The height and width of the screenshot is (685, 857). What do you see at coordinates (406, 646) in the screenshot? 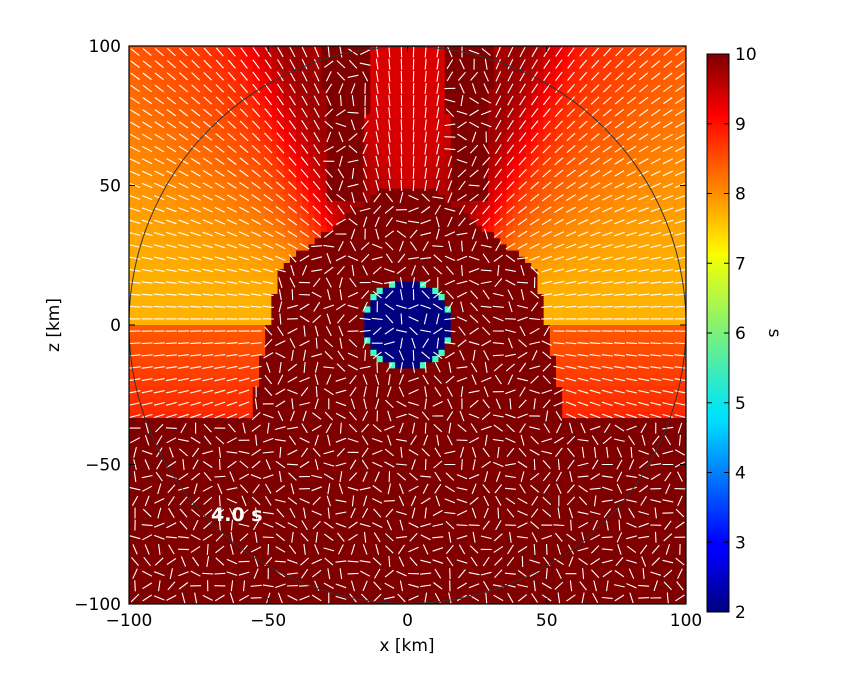
I see `x-axis-label: x [km]` at bounding box center [406, 646].